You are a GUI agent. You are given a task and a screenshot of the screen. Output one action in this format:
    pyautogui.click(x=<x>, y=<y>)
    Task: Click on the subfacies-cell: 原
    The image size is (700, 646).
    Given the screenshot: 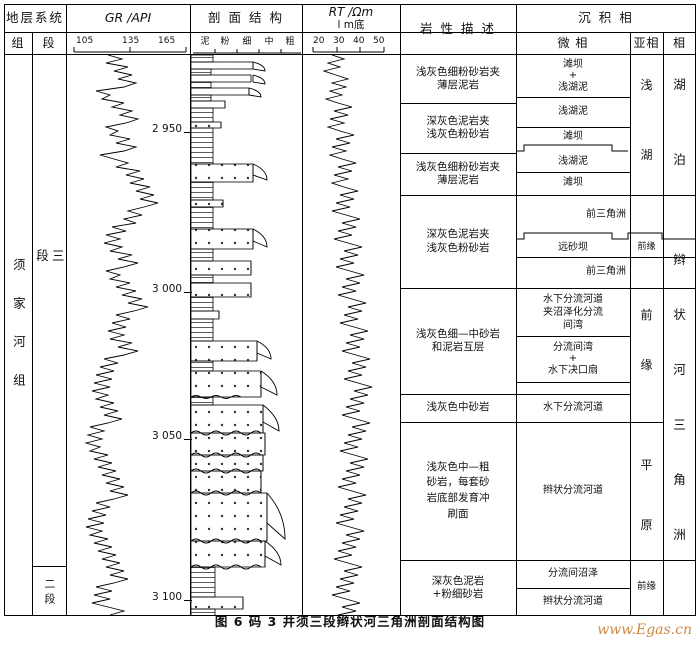 What is the action you would take?
    pyautogui.click(x=646, y=524)
    